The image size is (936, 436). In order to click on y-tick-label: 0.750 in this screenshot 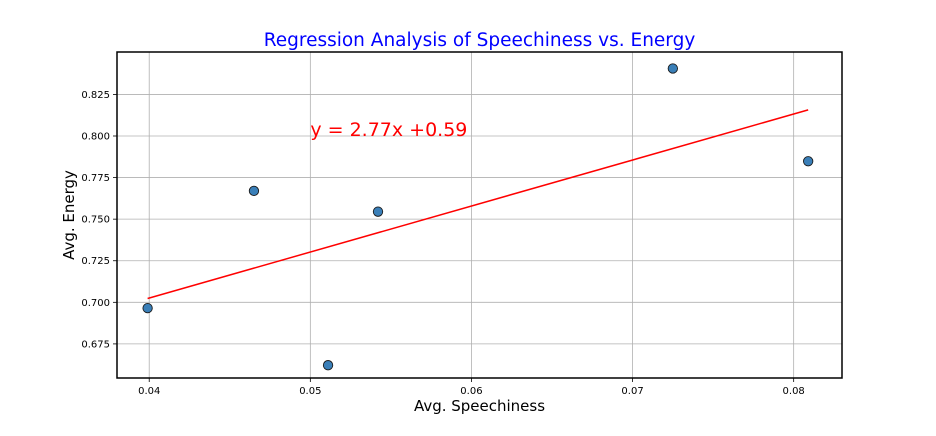, I will do `click(95, 220)`.